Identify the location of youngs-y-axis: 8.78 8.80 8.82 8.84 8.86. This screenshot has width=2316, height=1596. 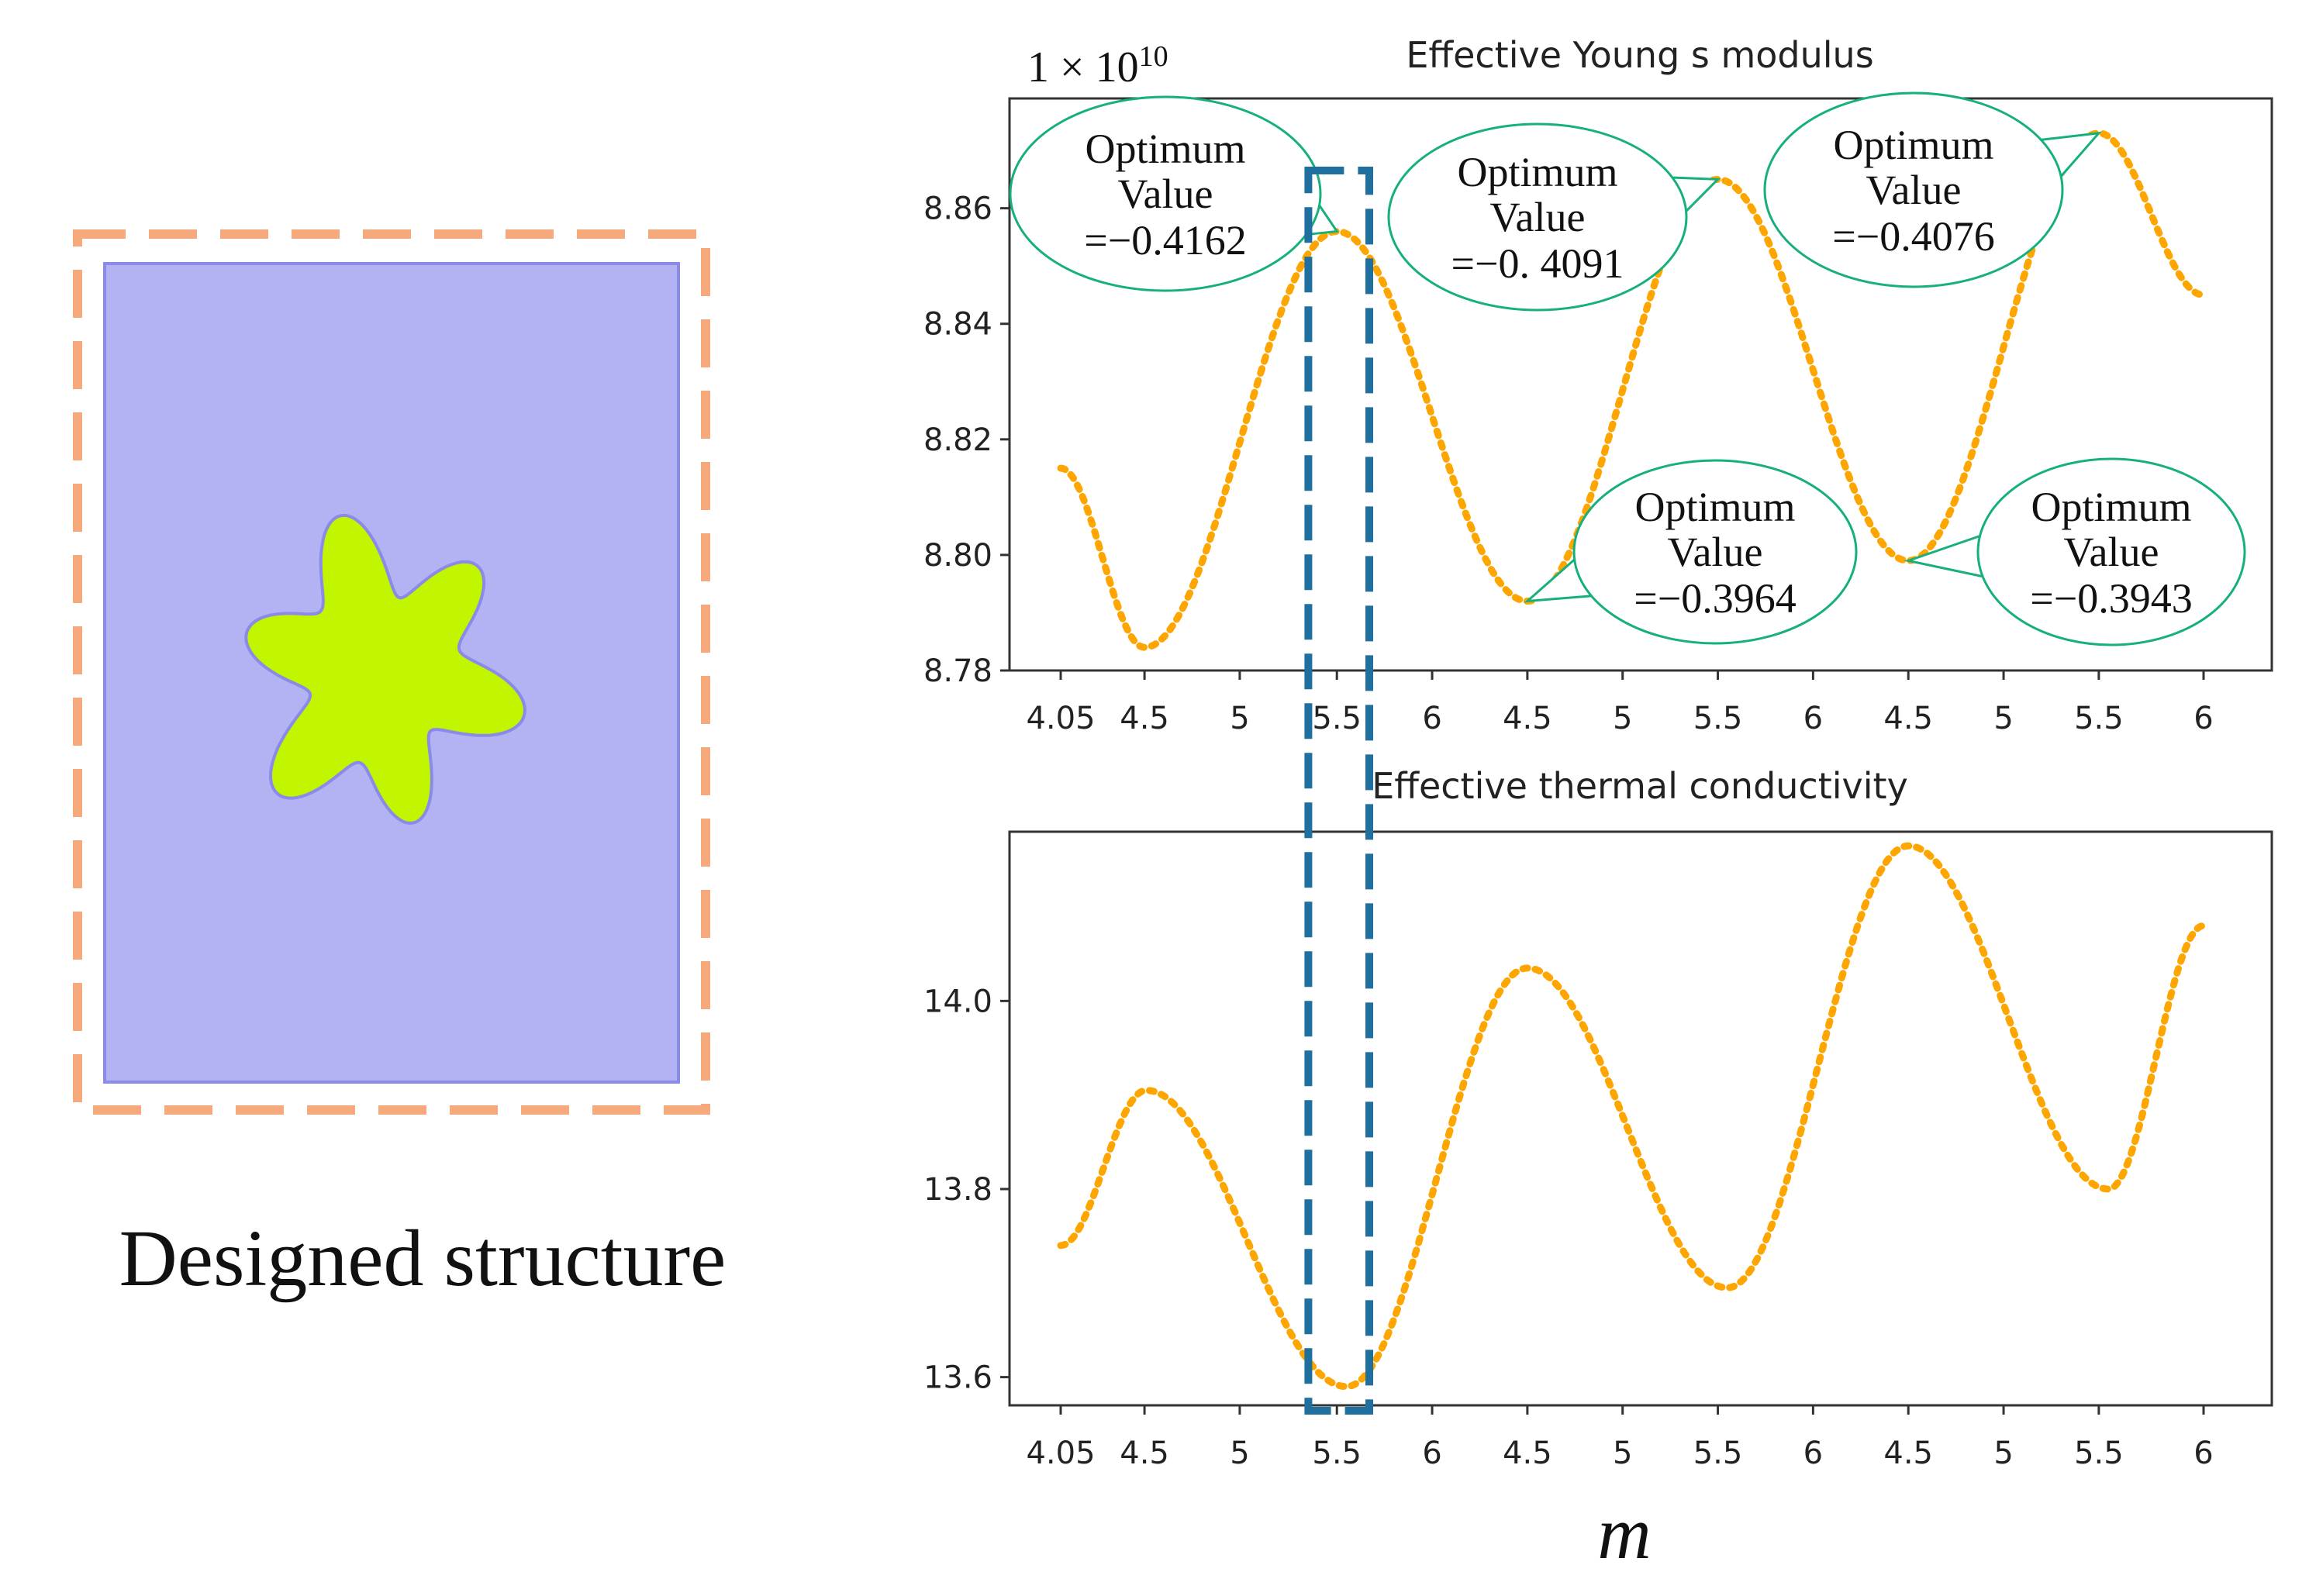
(966, 440).